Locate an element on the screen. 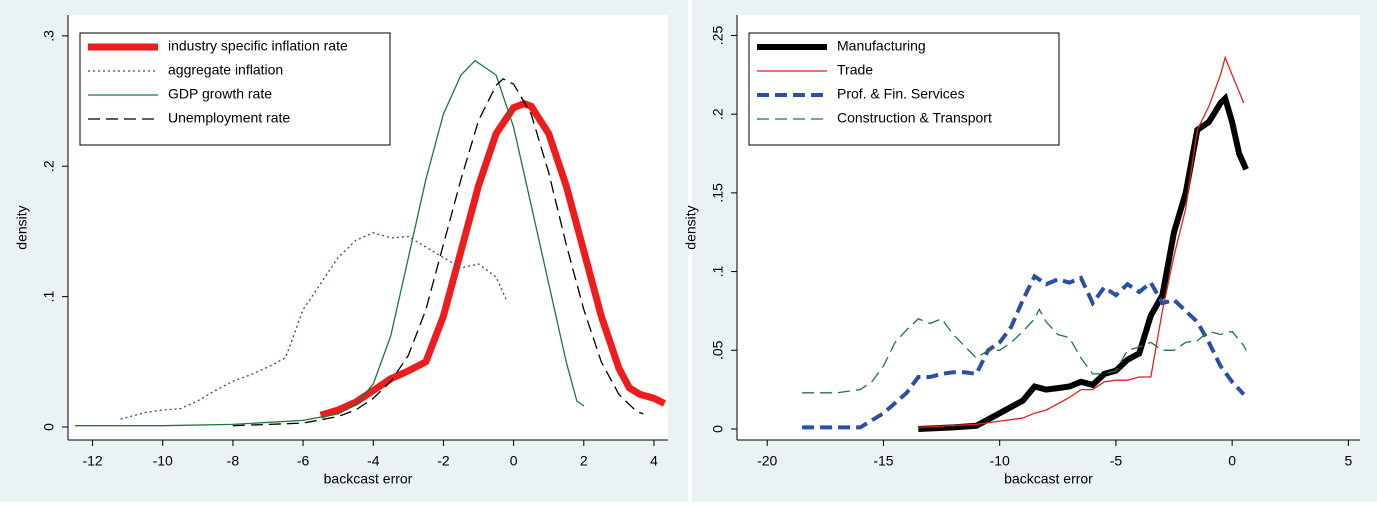  legend-label: GDP growth rate is located at coordinates (220, 94).